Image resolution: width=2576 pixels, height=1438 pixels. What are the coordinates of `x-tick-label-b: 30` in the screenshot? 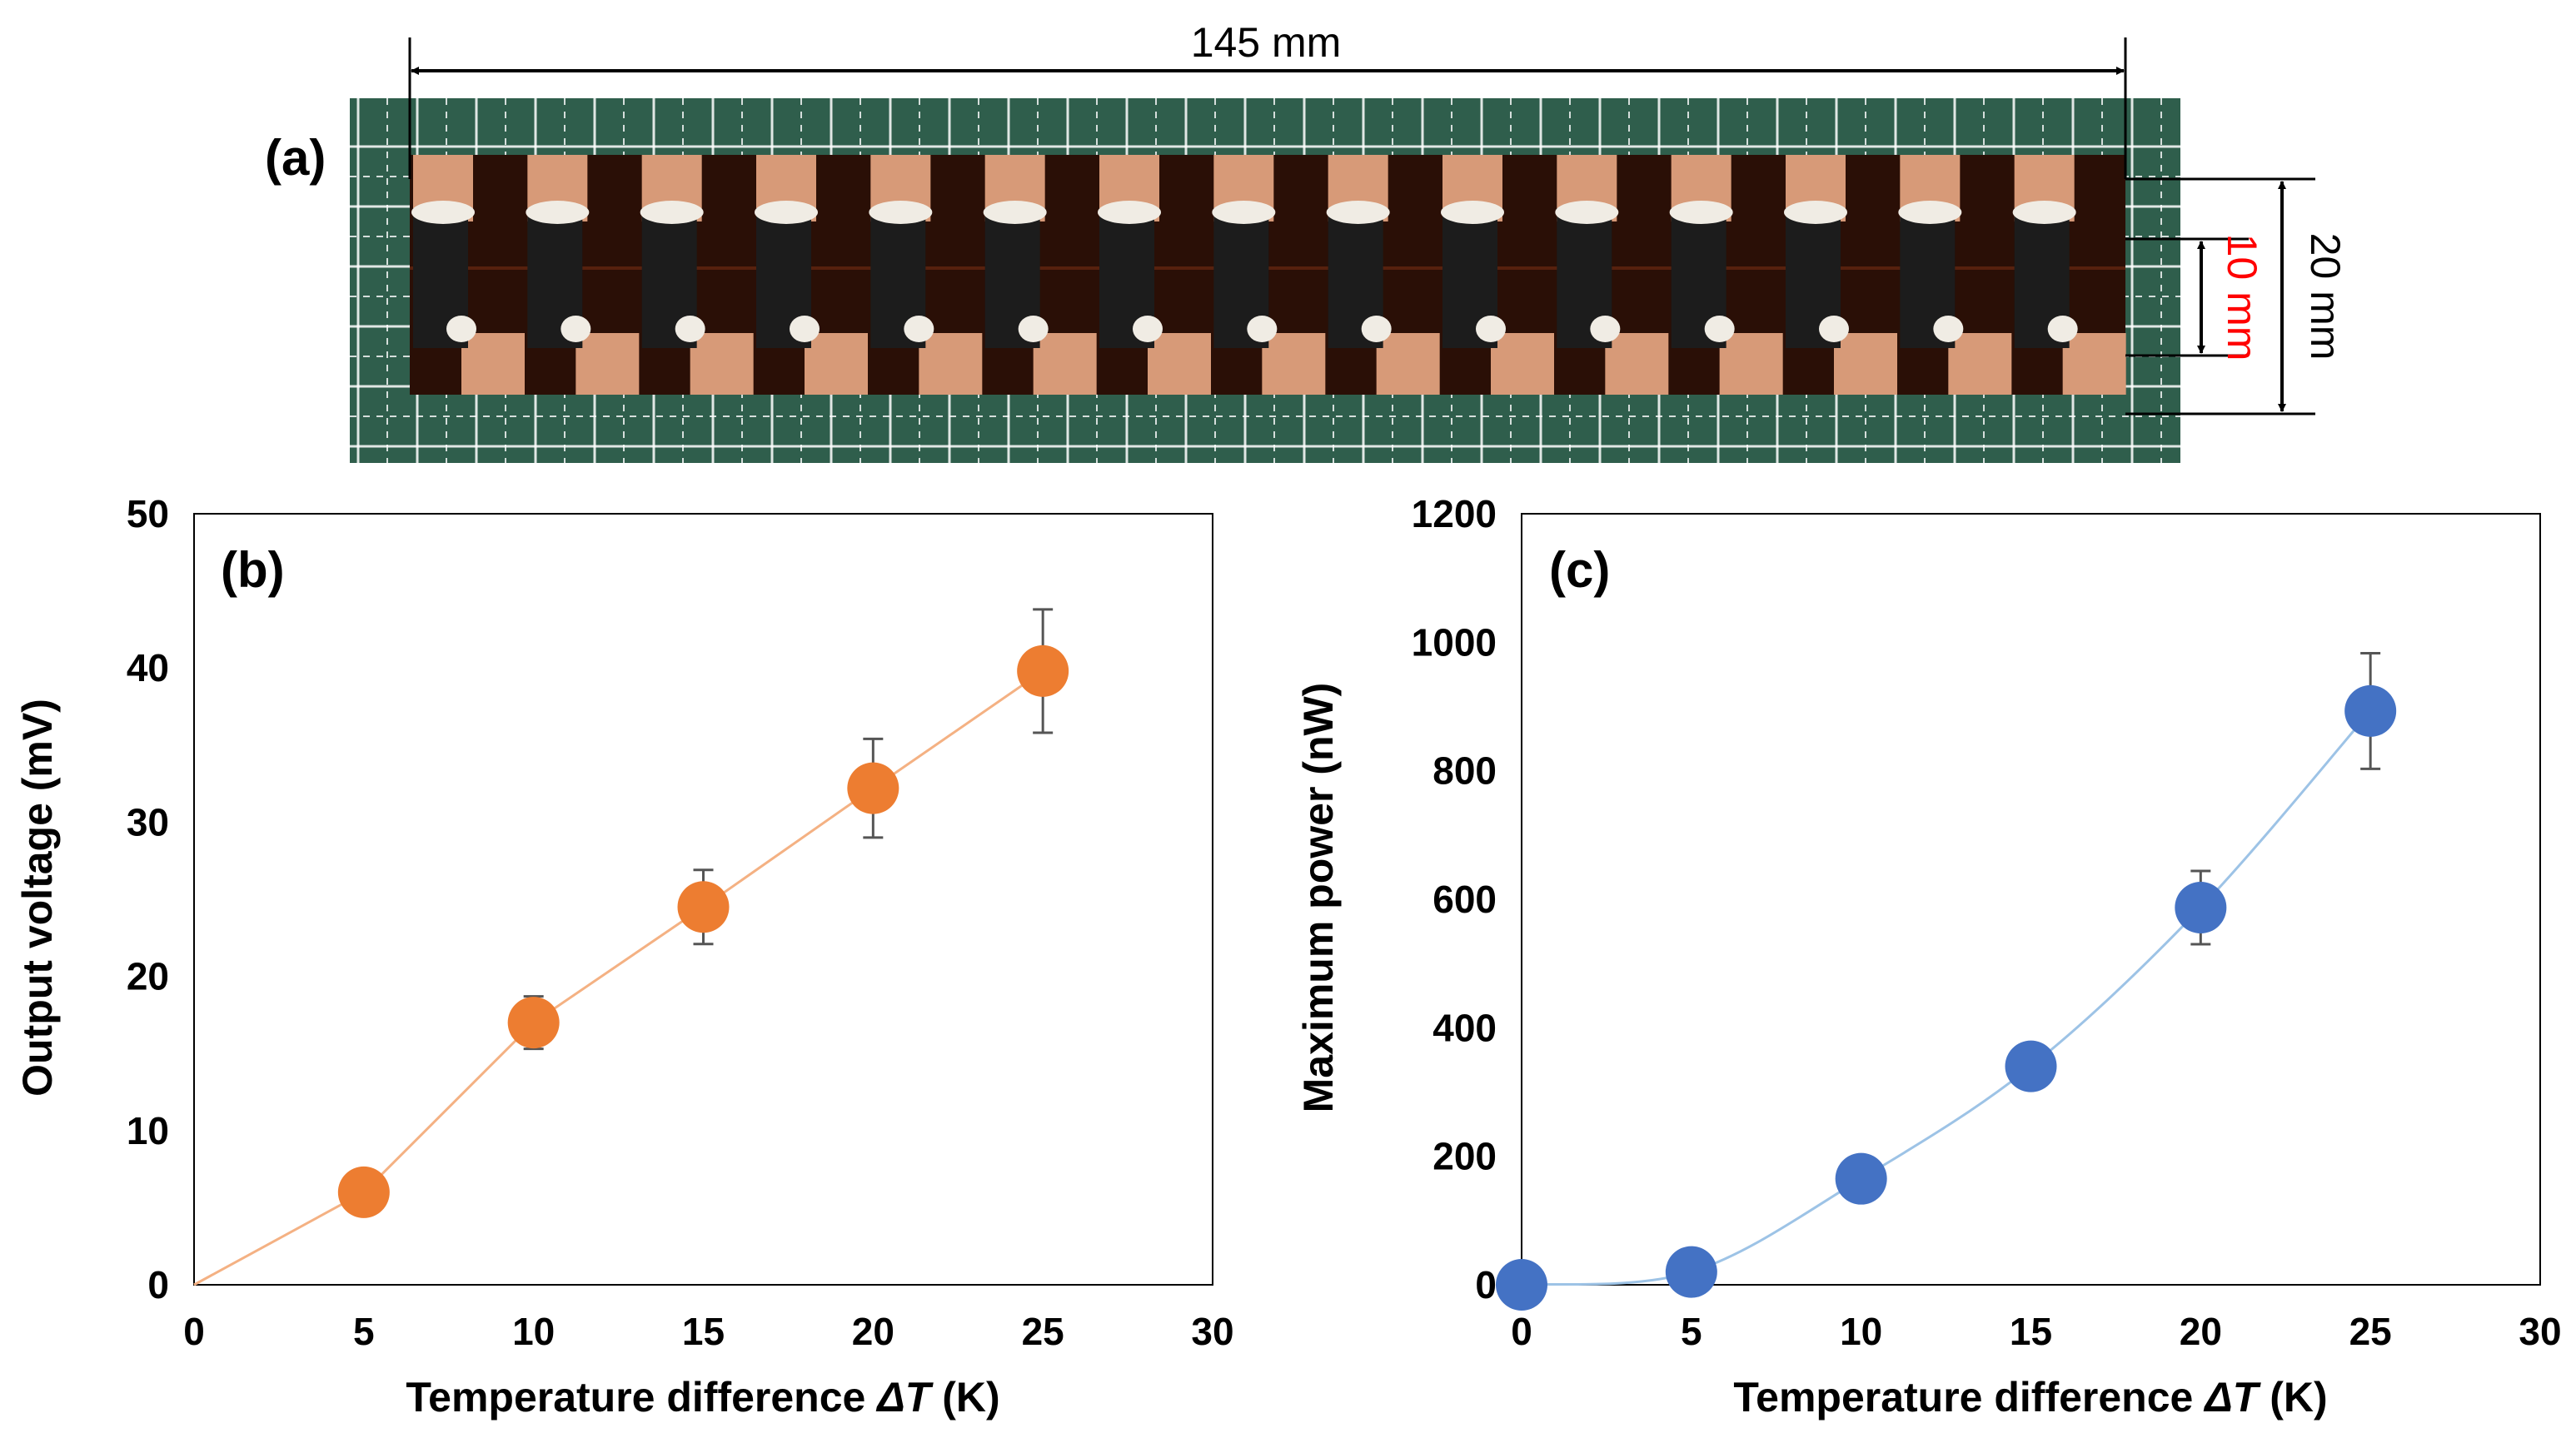 It's located at (1212, 1331).